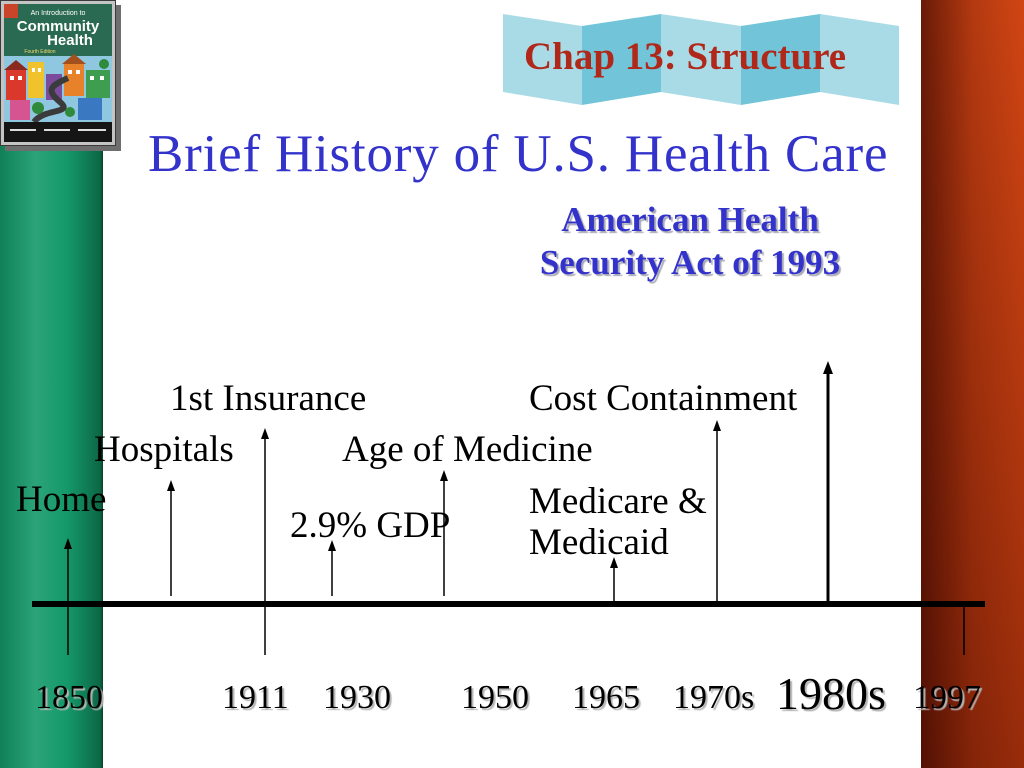  Describe the element at coordinates (714, 697) in the screenshot. I see `year-label: 1970s` at that location.